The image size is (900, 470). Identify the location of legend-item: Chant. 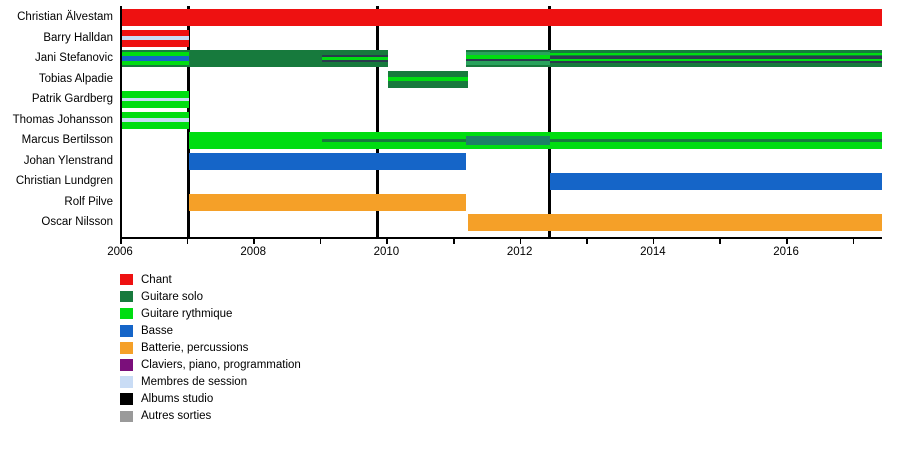
(146, 279).